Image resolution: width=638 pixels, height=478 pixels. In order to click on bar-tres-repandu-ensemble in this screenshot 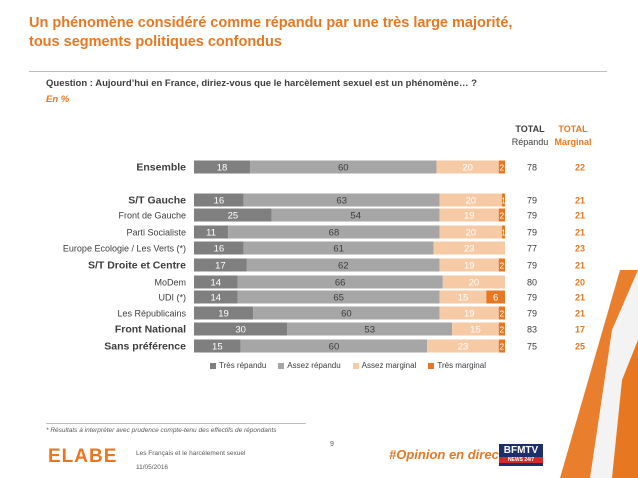, I will do `click(222, 167)`.